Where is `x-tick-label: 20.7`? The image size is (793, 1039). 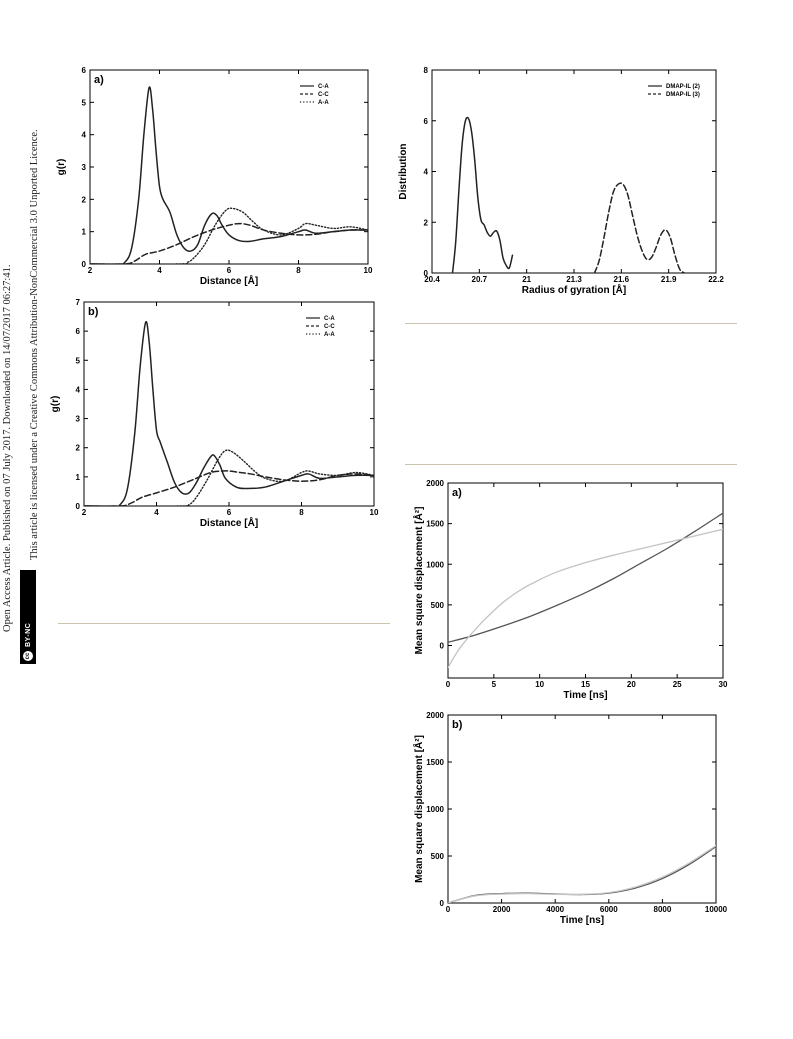
x-tick-label: 20.7 is located at coordinates (480, 279).